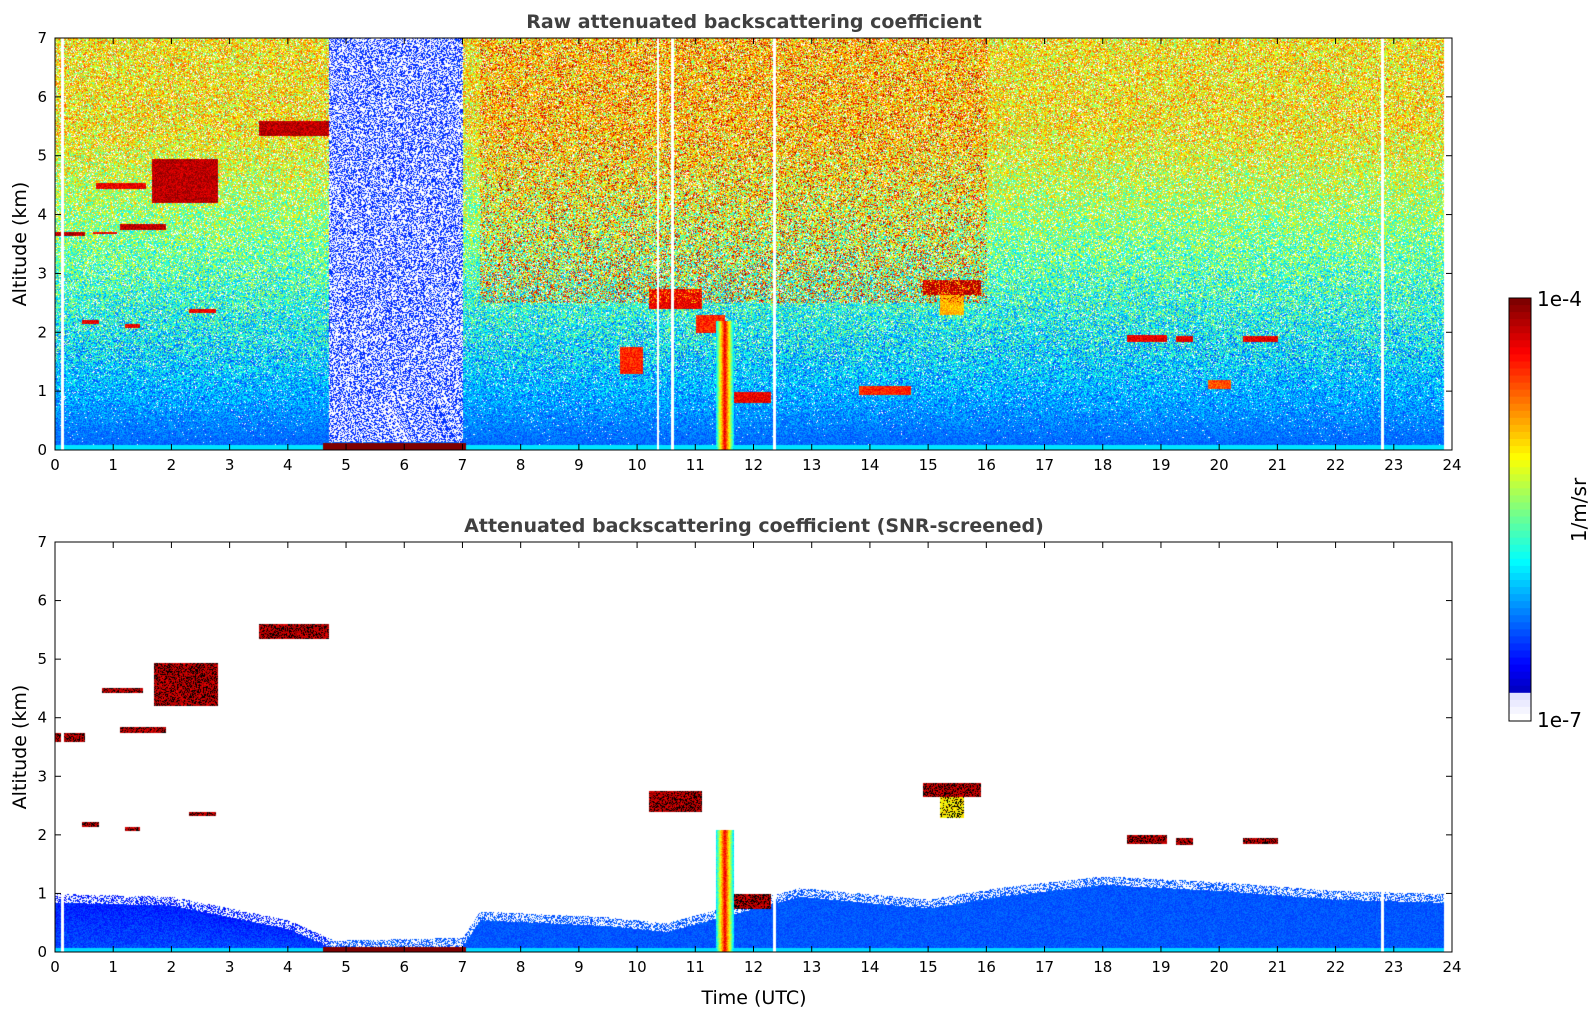 This screenshot has height=1020, width=1595. Describe the element at coordinates (986, 967) in the screenshot. I see `x-tick-label: 16` at that location.